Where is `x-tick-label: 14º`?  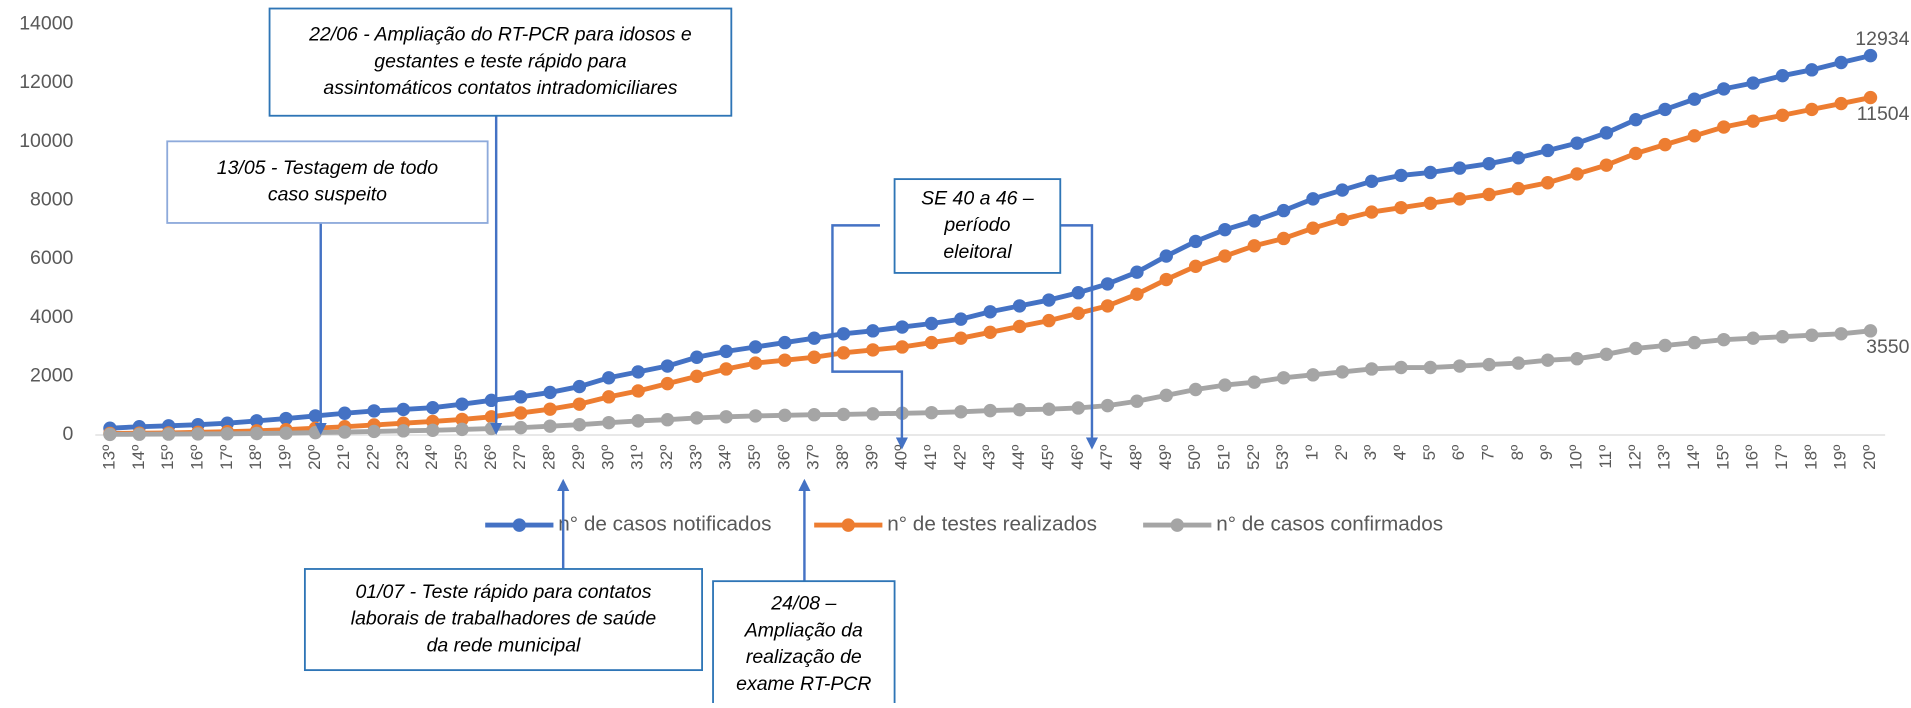 x-tick-label: 14º is located at coordinates (138, 457).